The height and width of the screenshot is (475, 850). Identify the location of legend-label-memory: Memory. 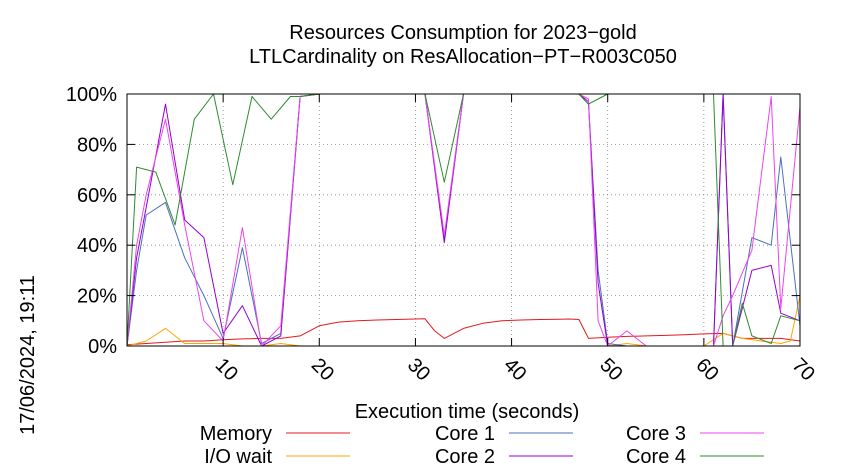
(236, 434).